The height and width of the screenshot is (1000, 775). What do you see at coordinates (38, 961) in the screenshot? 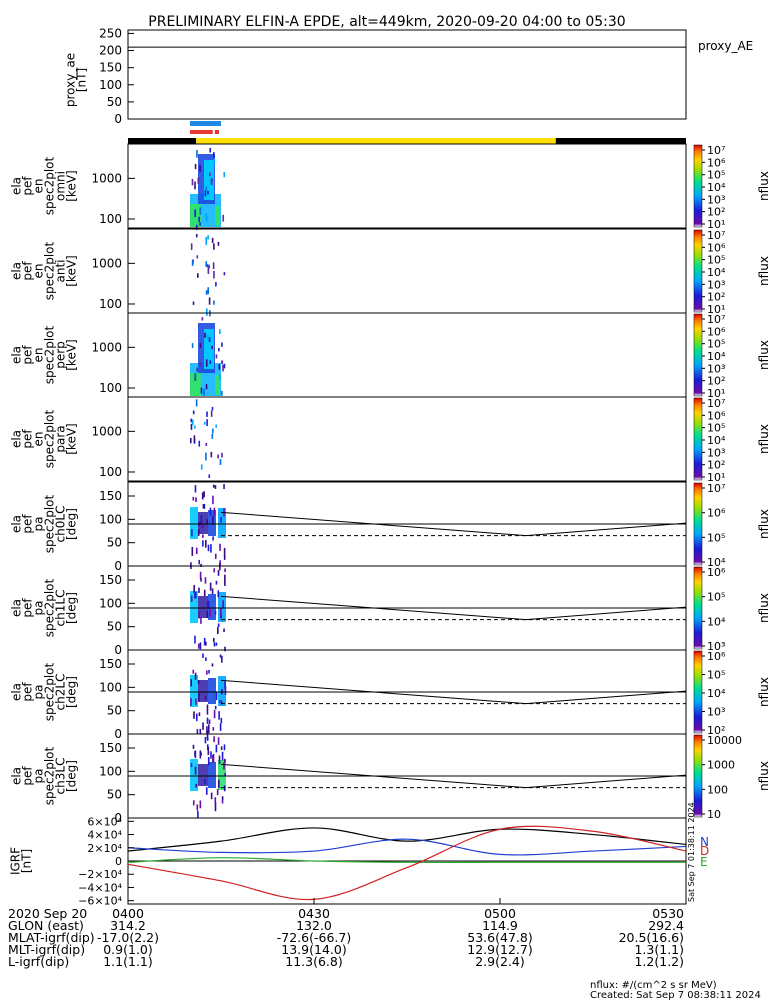
I see `footer-row-label: L-igrf(dip)` at bounding box center [38, 961].